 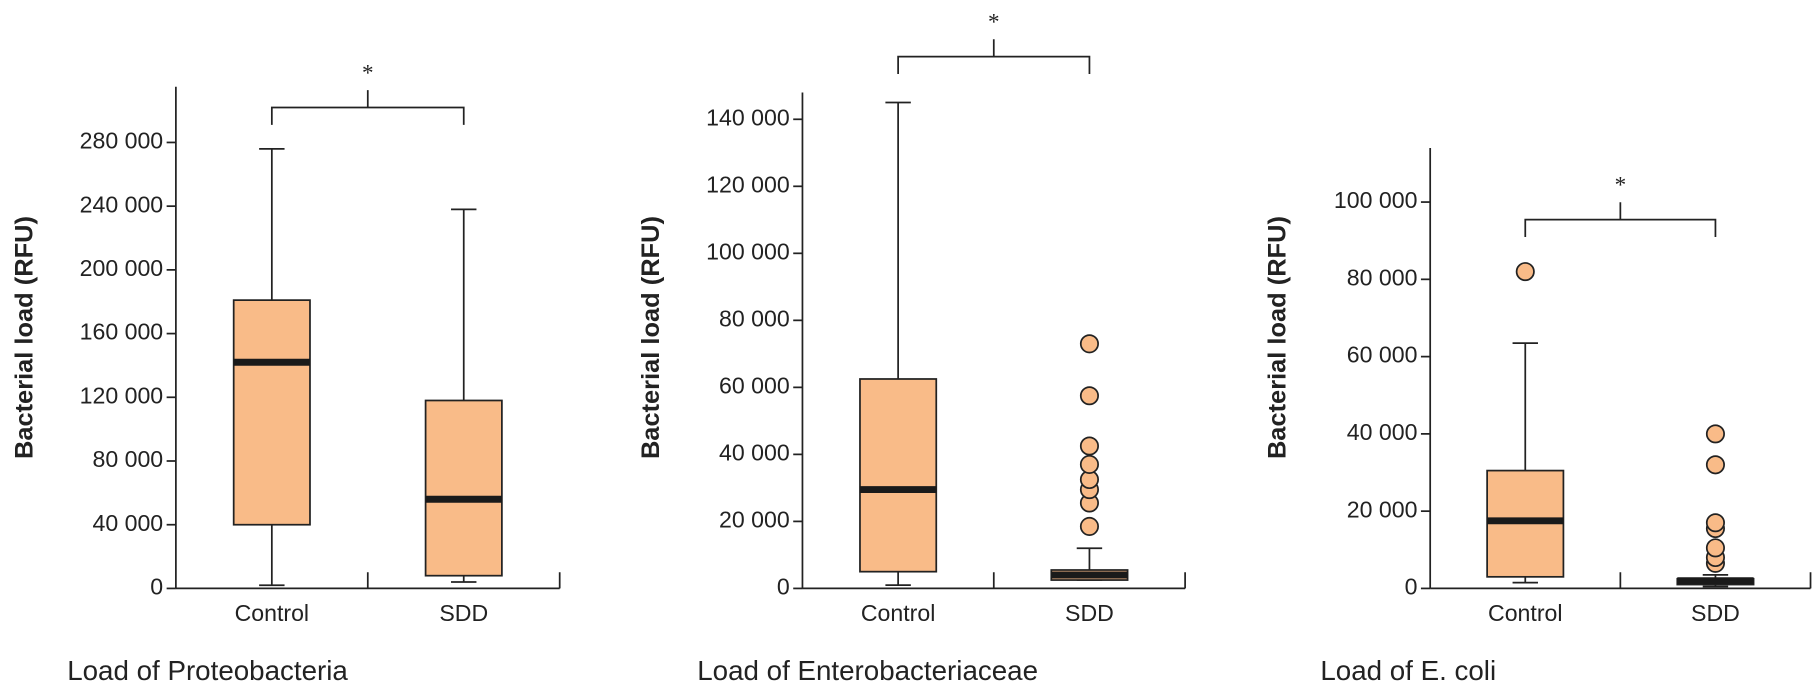 What do you see at coordinates (122, 204) in the screenshot?
I see `y-tick-label: 240 000` at bounding box center [122, 204].